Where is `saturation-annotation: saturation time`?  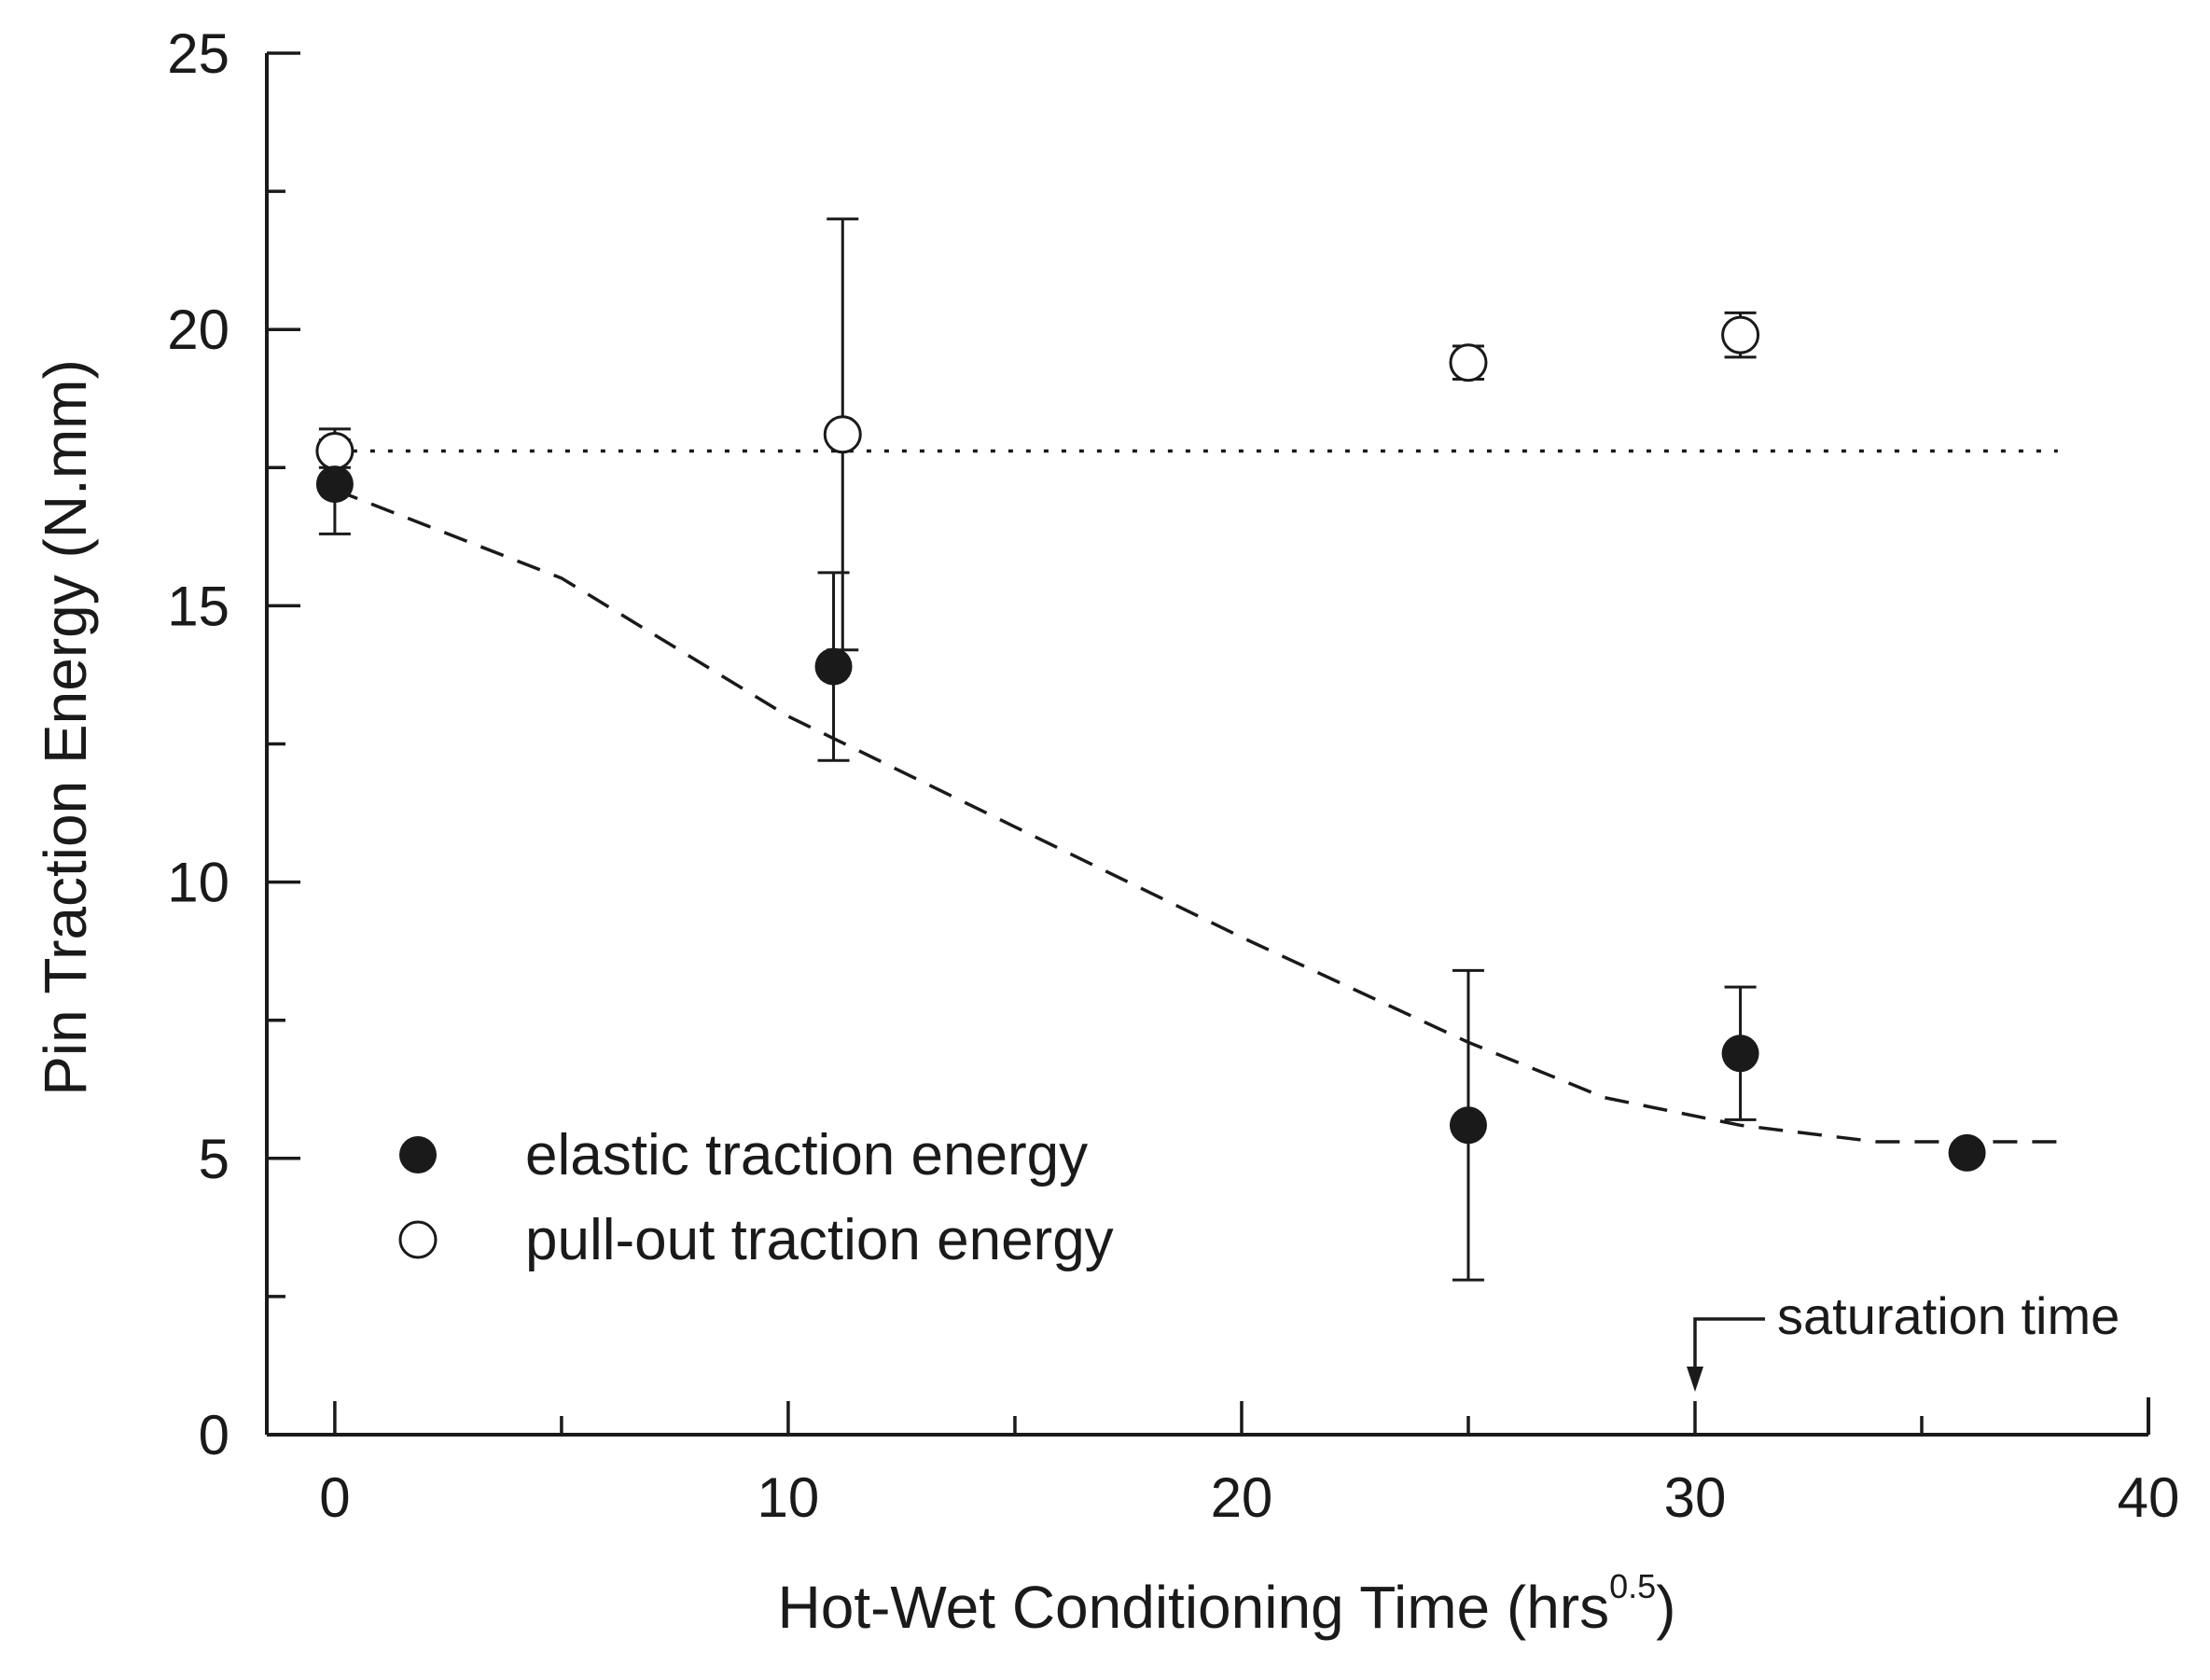 saturation-annotation: saturation time is located at coordinates (1903, 1339).